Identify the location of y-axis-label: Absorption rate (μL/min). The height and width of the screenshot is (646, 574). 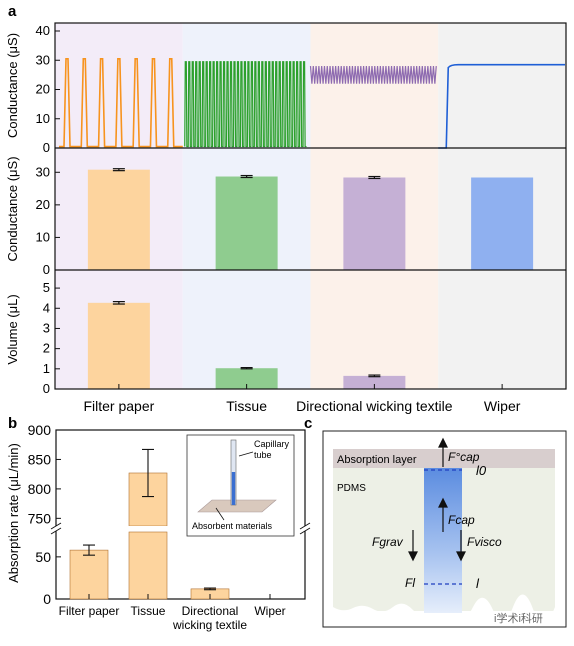
(13, 513).